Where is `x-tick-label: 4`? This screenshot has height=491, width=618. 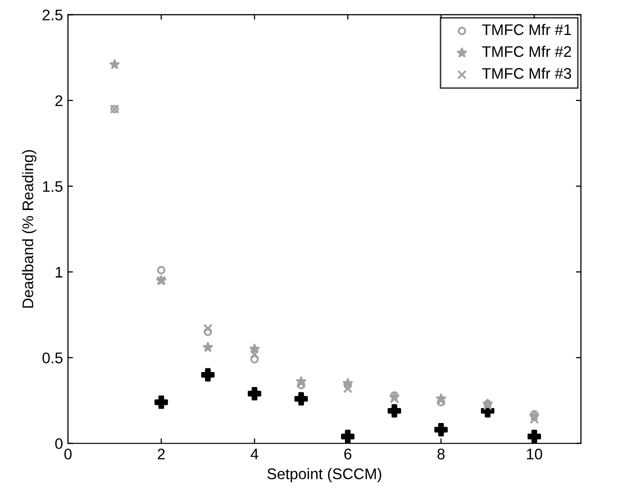 x-tick-label: 4 is located at coordinates (254, 454).